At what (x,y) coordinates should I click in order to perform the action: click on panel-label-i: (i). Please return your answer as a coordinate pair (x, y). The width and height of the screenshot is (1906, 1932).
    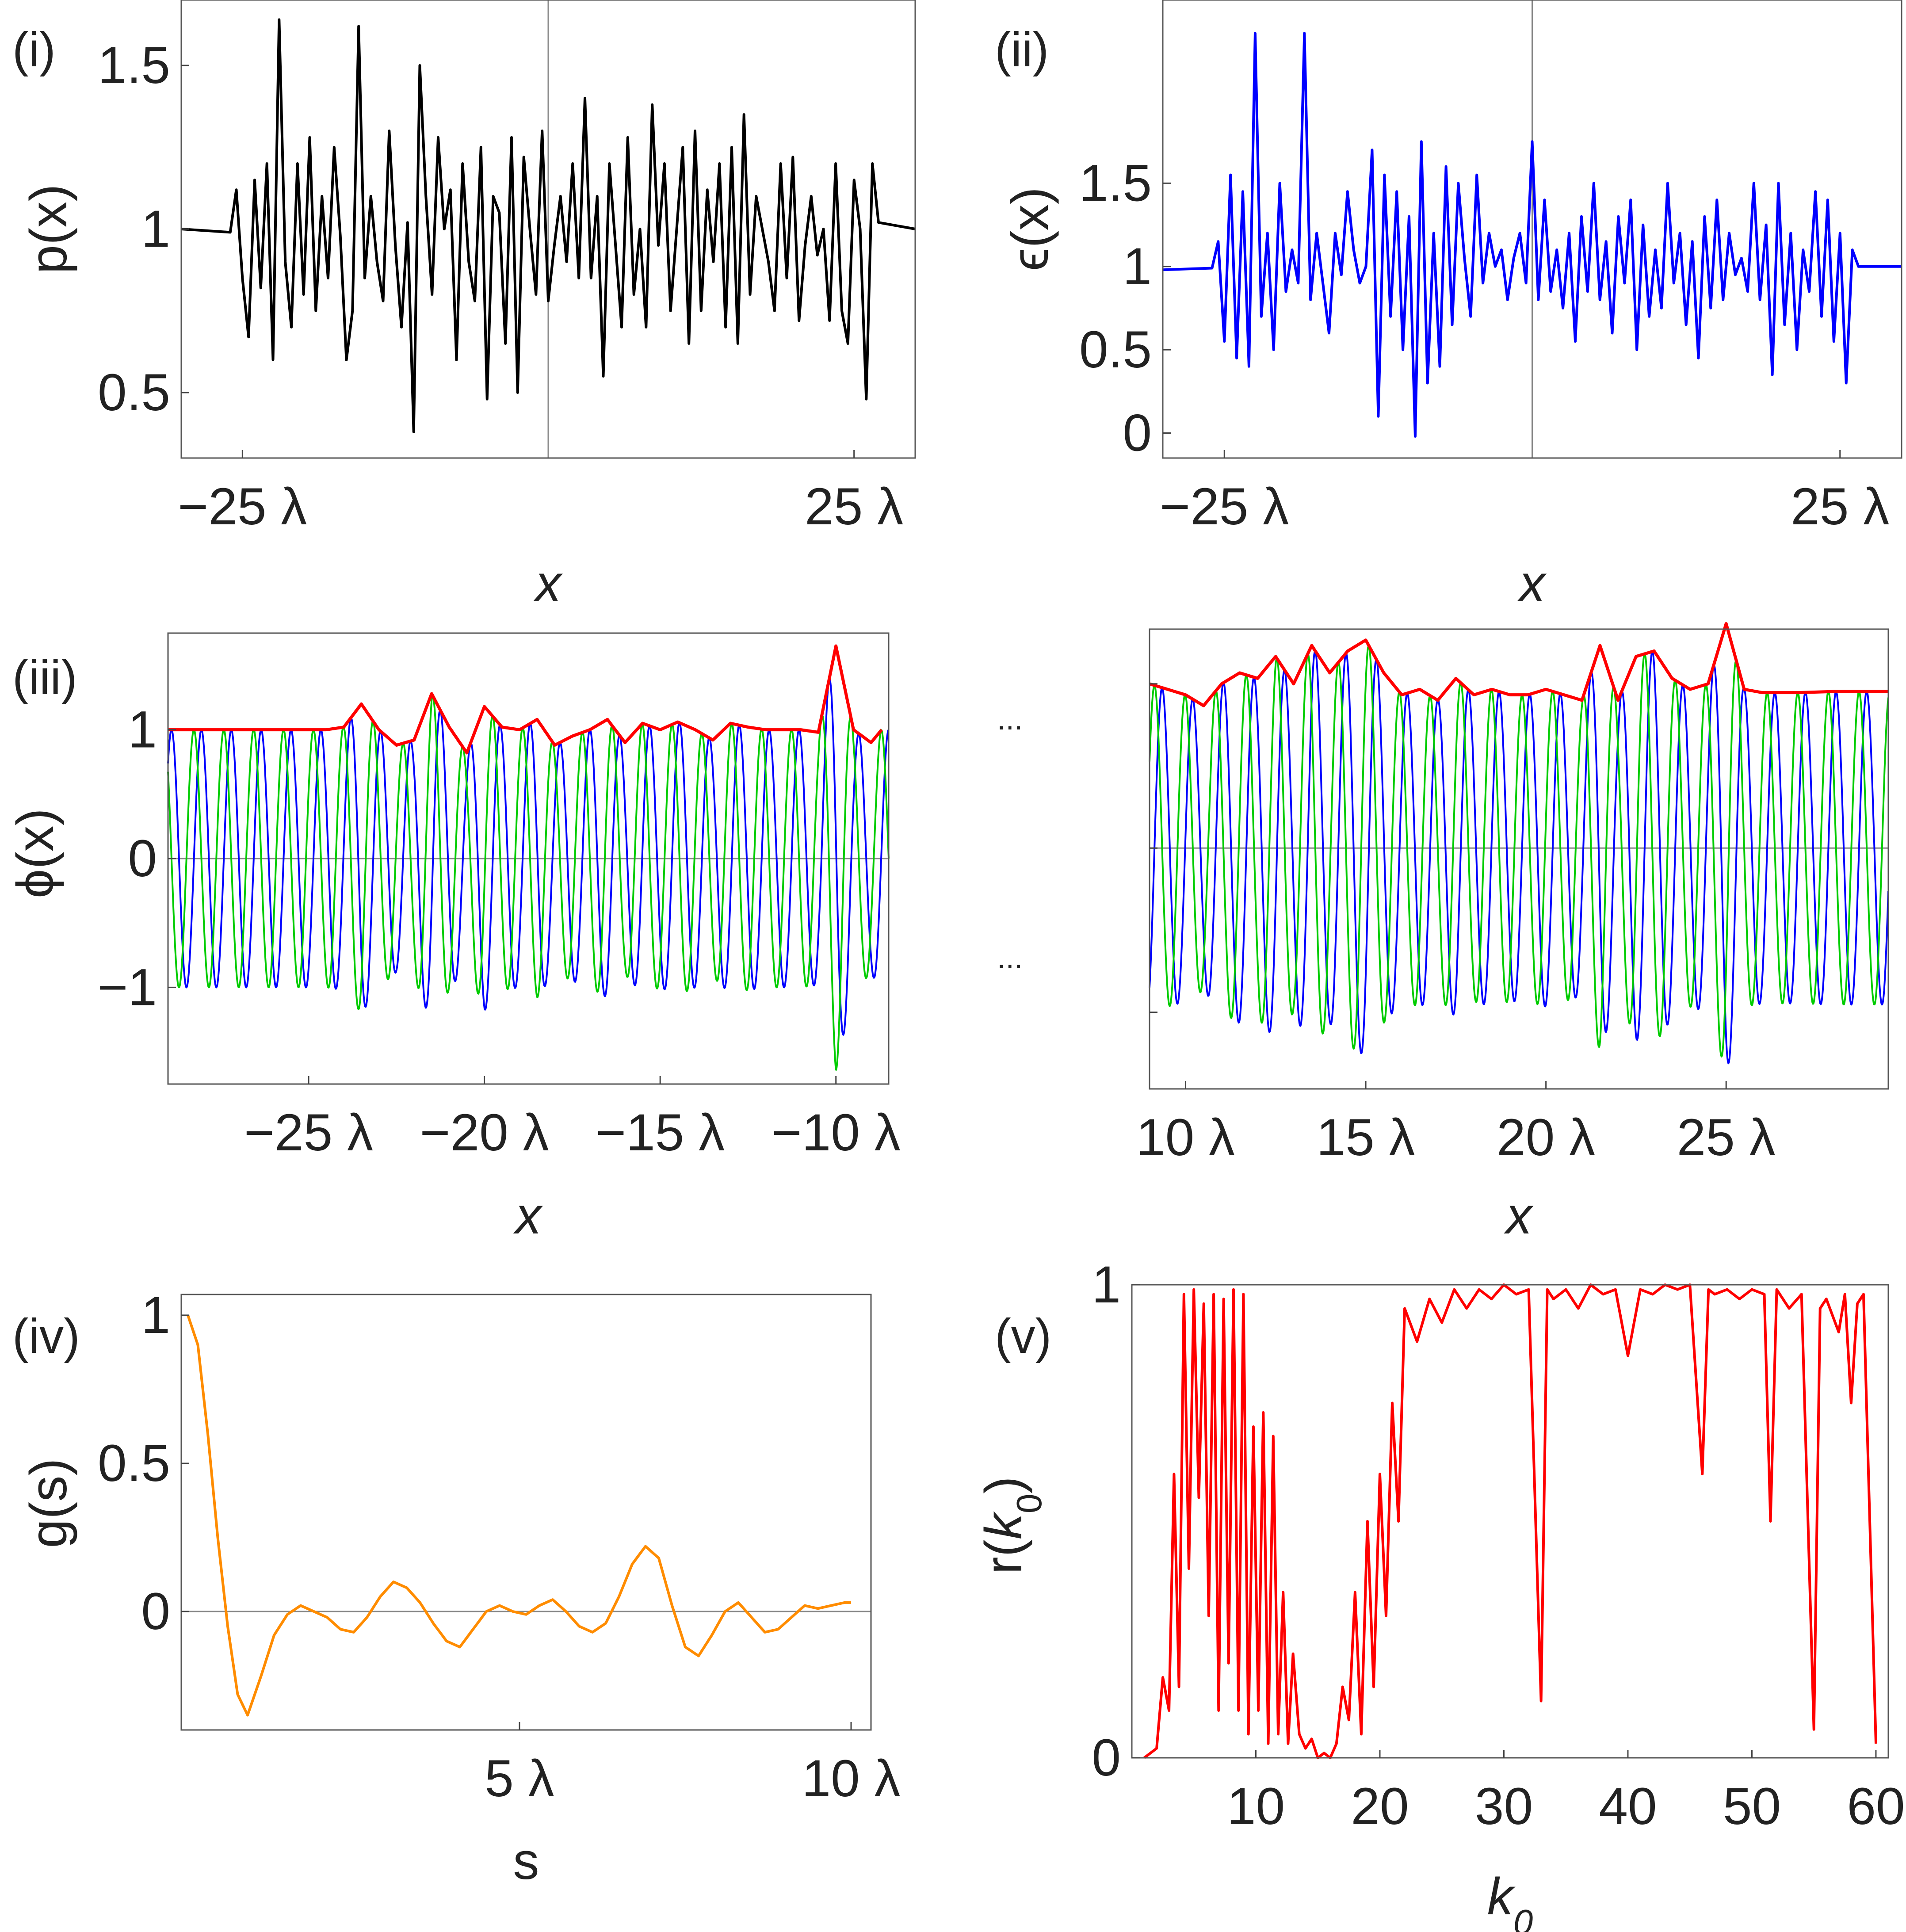
    Looking at the image, I should click on (34, 50).